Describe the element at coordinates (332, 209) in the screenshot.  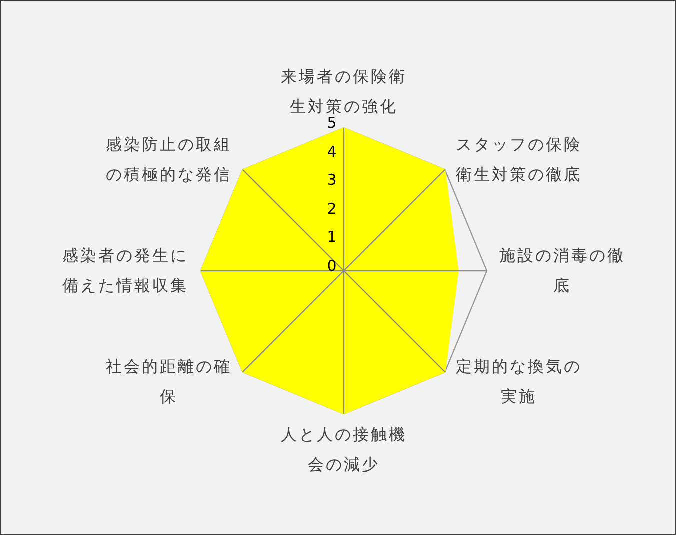
I see `y-tick-label: 2` at that location.